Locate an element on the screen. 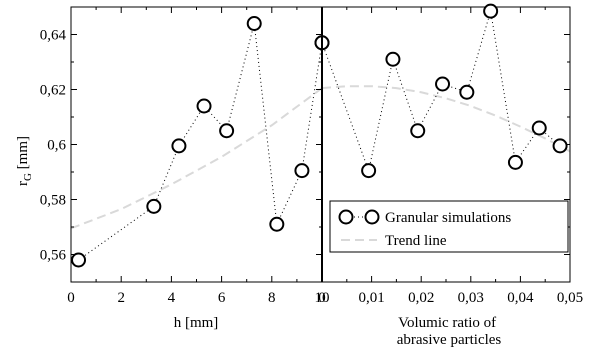  left-x-axis-label: h [mm] is located at coordinates (196, 323).